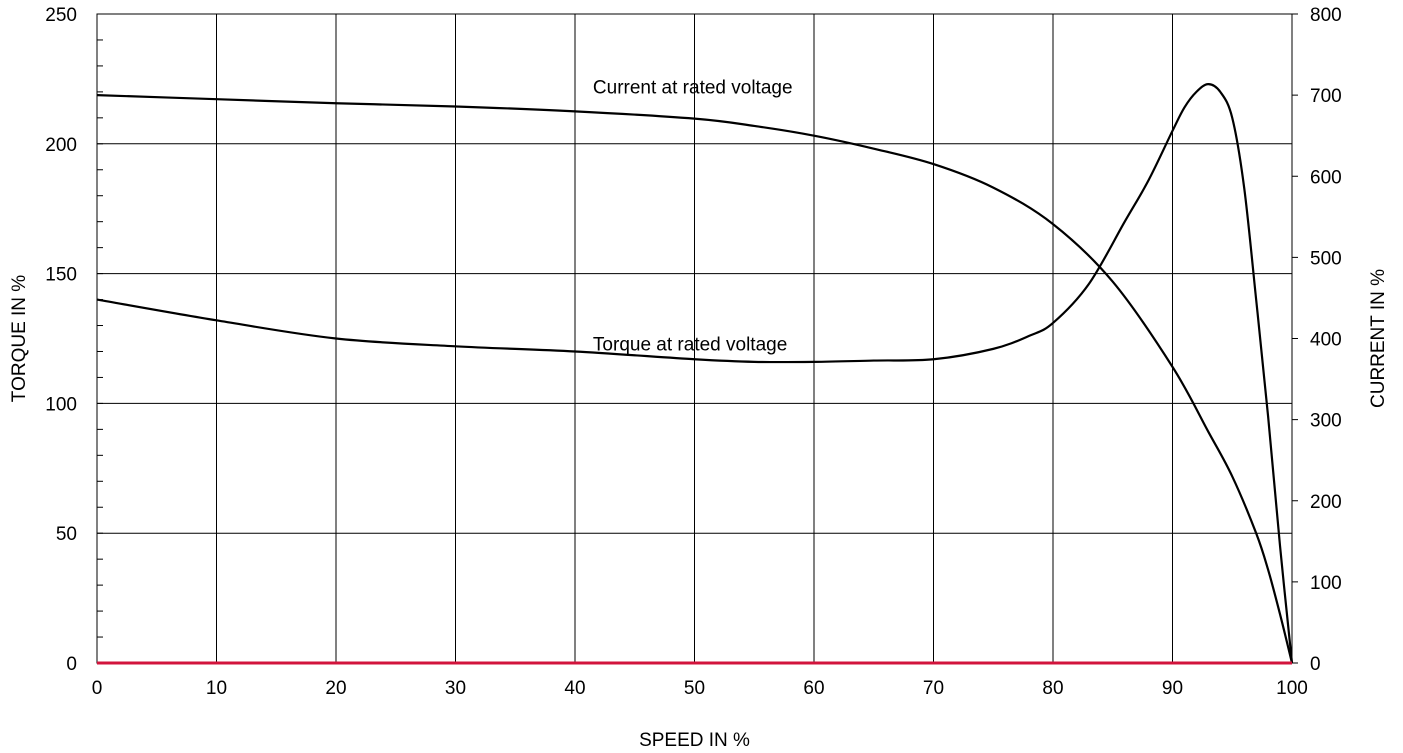 The image size is (1403, 753). What do you see at coordinates (690, 345) in the screenshot?
I see `curve-annotation: Torque at rated voltage` at bounding box center [690, 345].